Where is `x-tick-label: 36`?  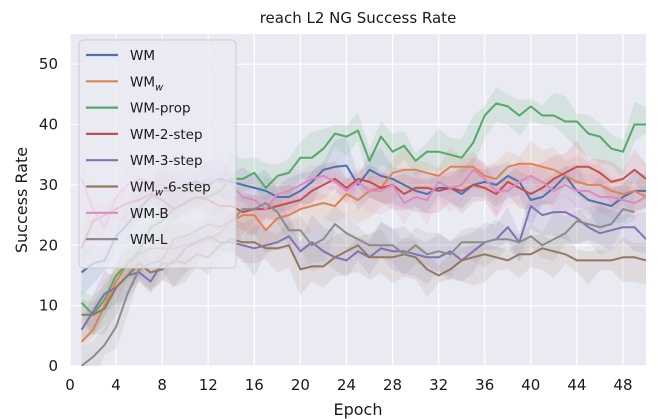
x-tick-label: 36 is located at coordinates (484, 385).